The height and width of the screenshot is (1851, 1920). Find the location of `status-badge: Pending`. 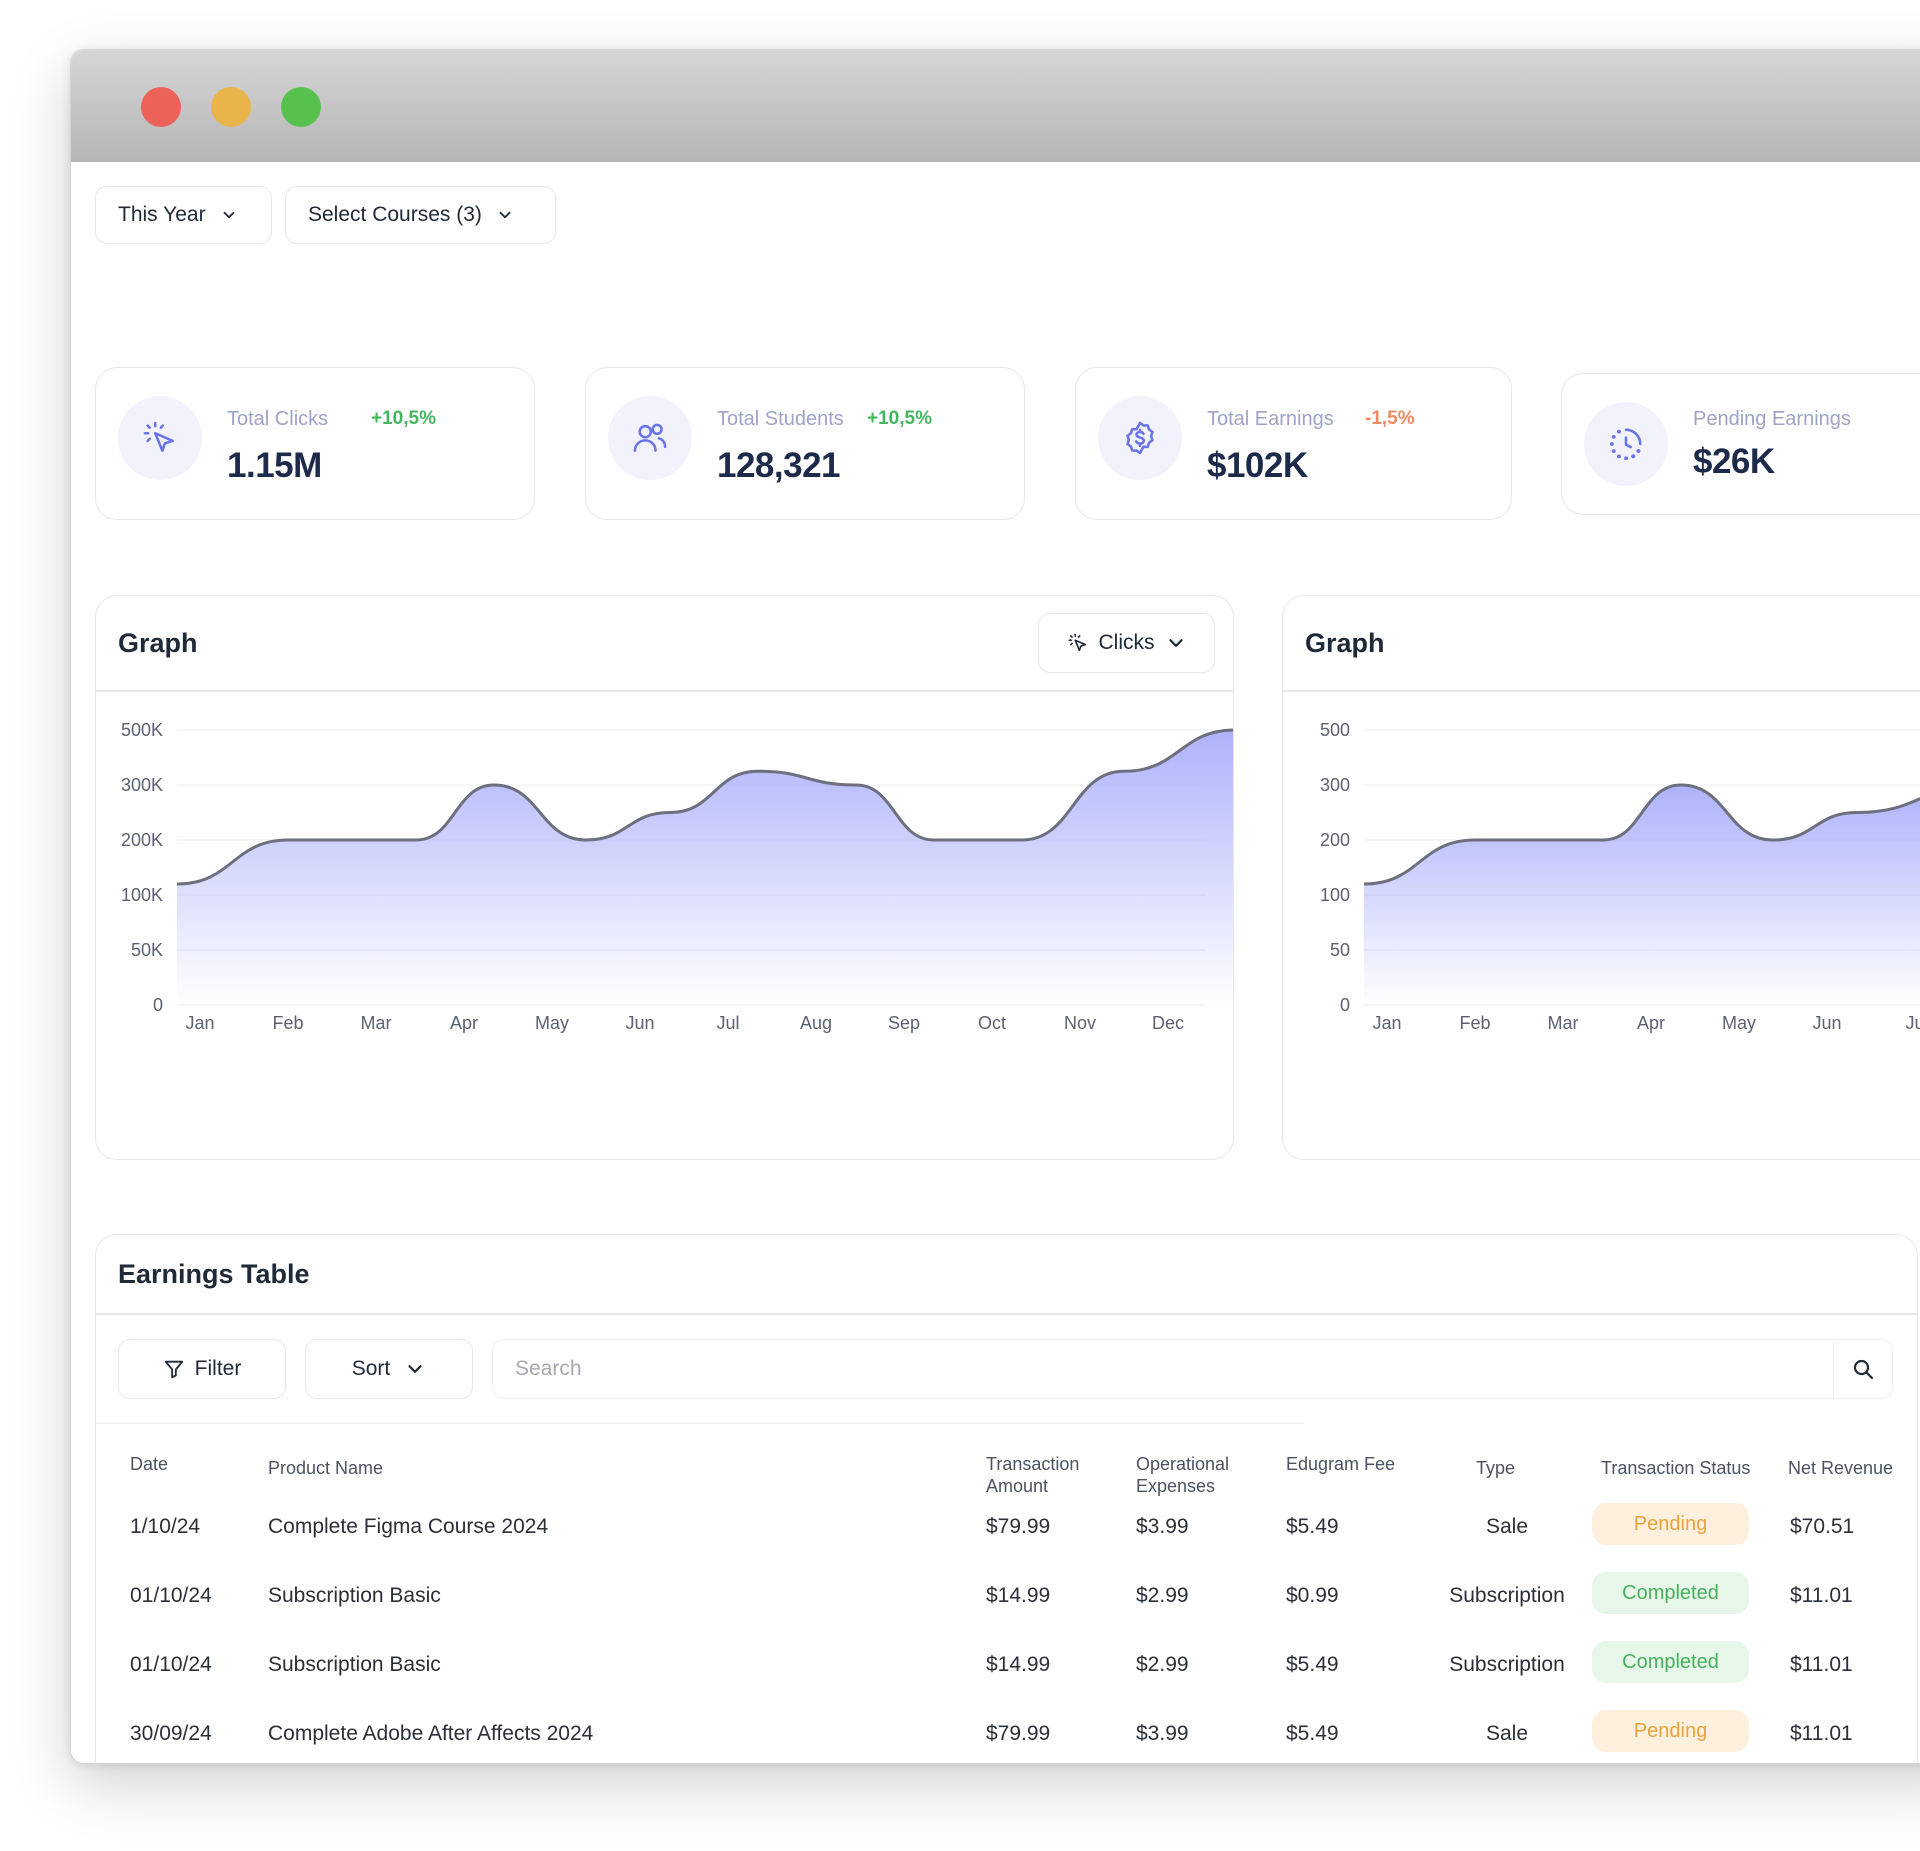

status-badge: Pending is located at coordinates (1670, 1731).